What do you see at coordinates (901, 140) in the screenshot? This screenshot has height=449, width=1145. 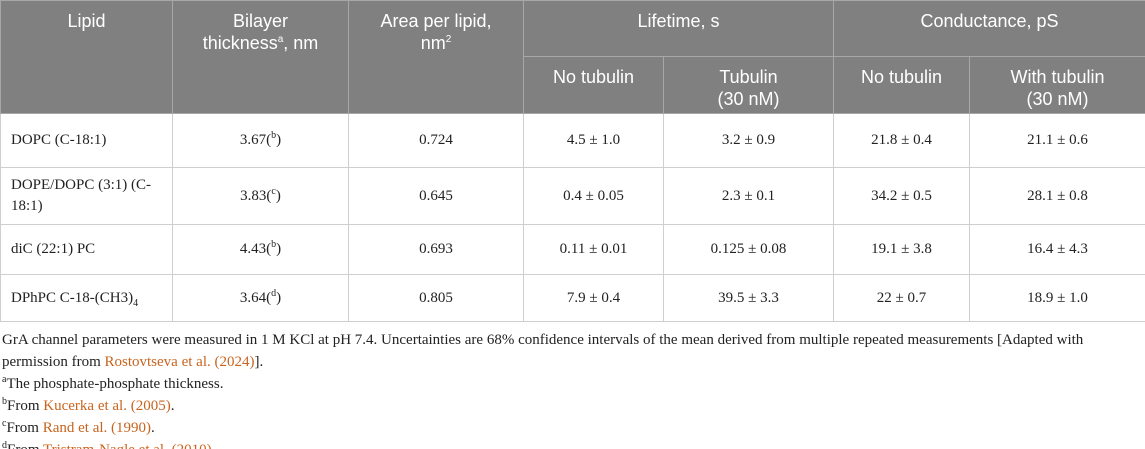 I see `text: 21.8 ± 0.4` at bounding box center [901, 140].